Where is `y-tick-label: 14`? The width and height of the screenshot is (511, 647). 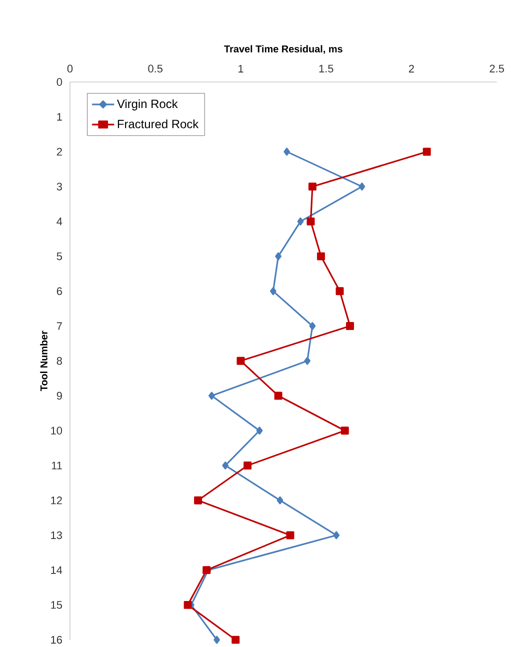
y-tick-label: 14 is located at coordinates (56, 570).